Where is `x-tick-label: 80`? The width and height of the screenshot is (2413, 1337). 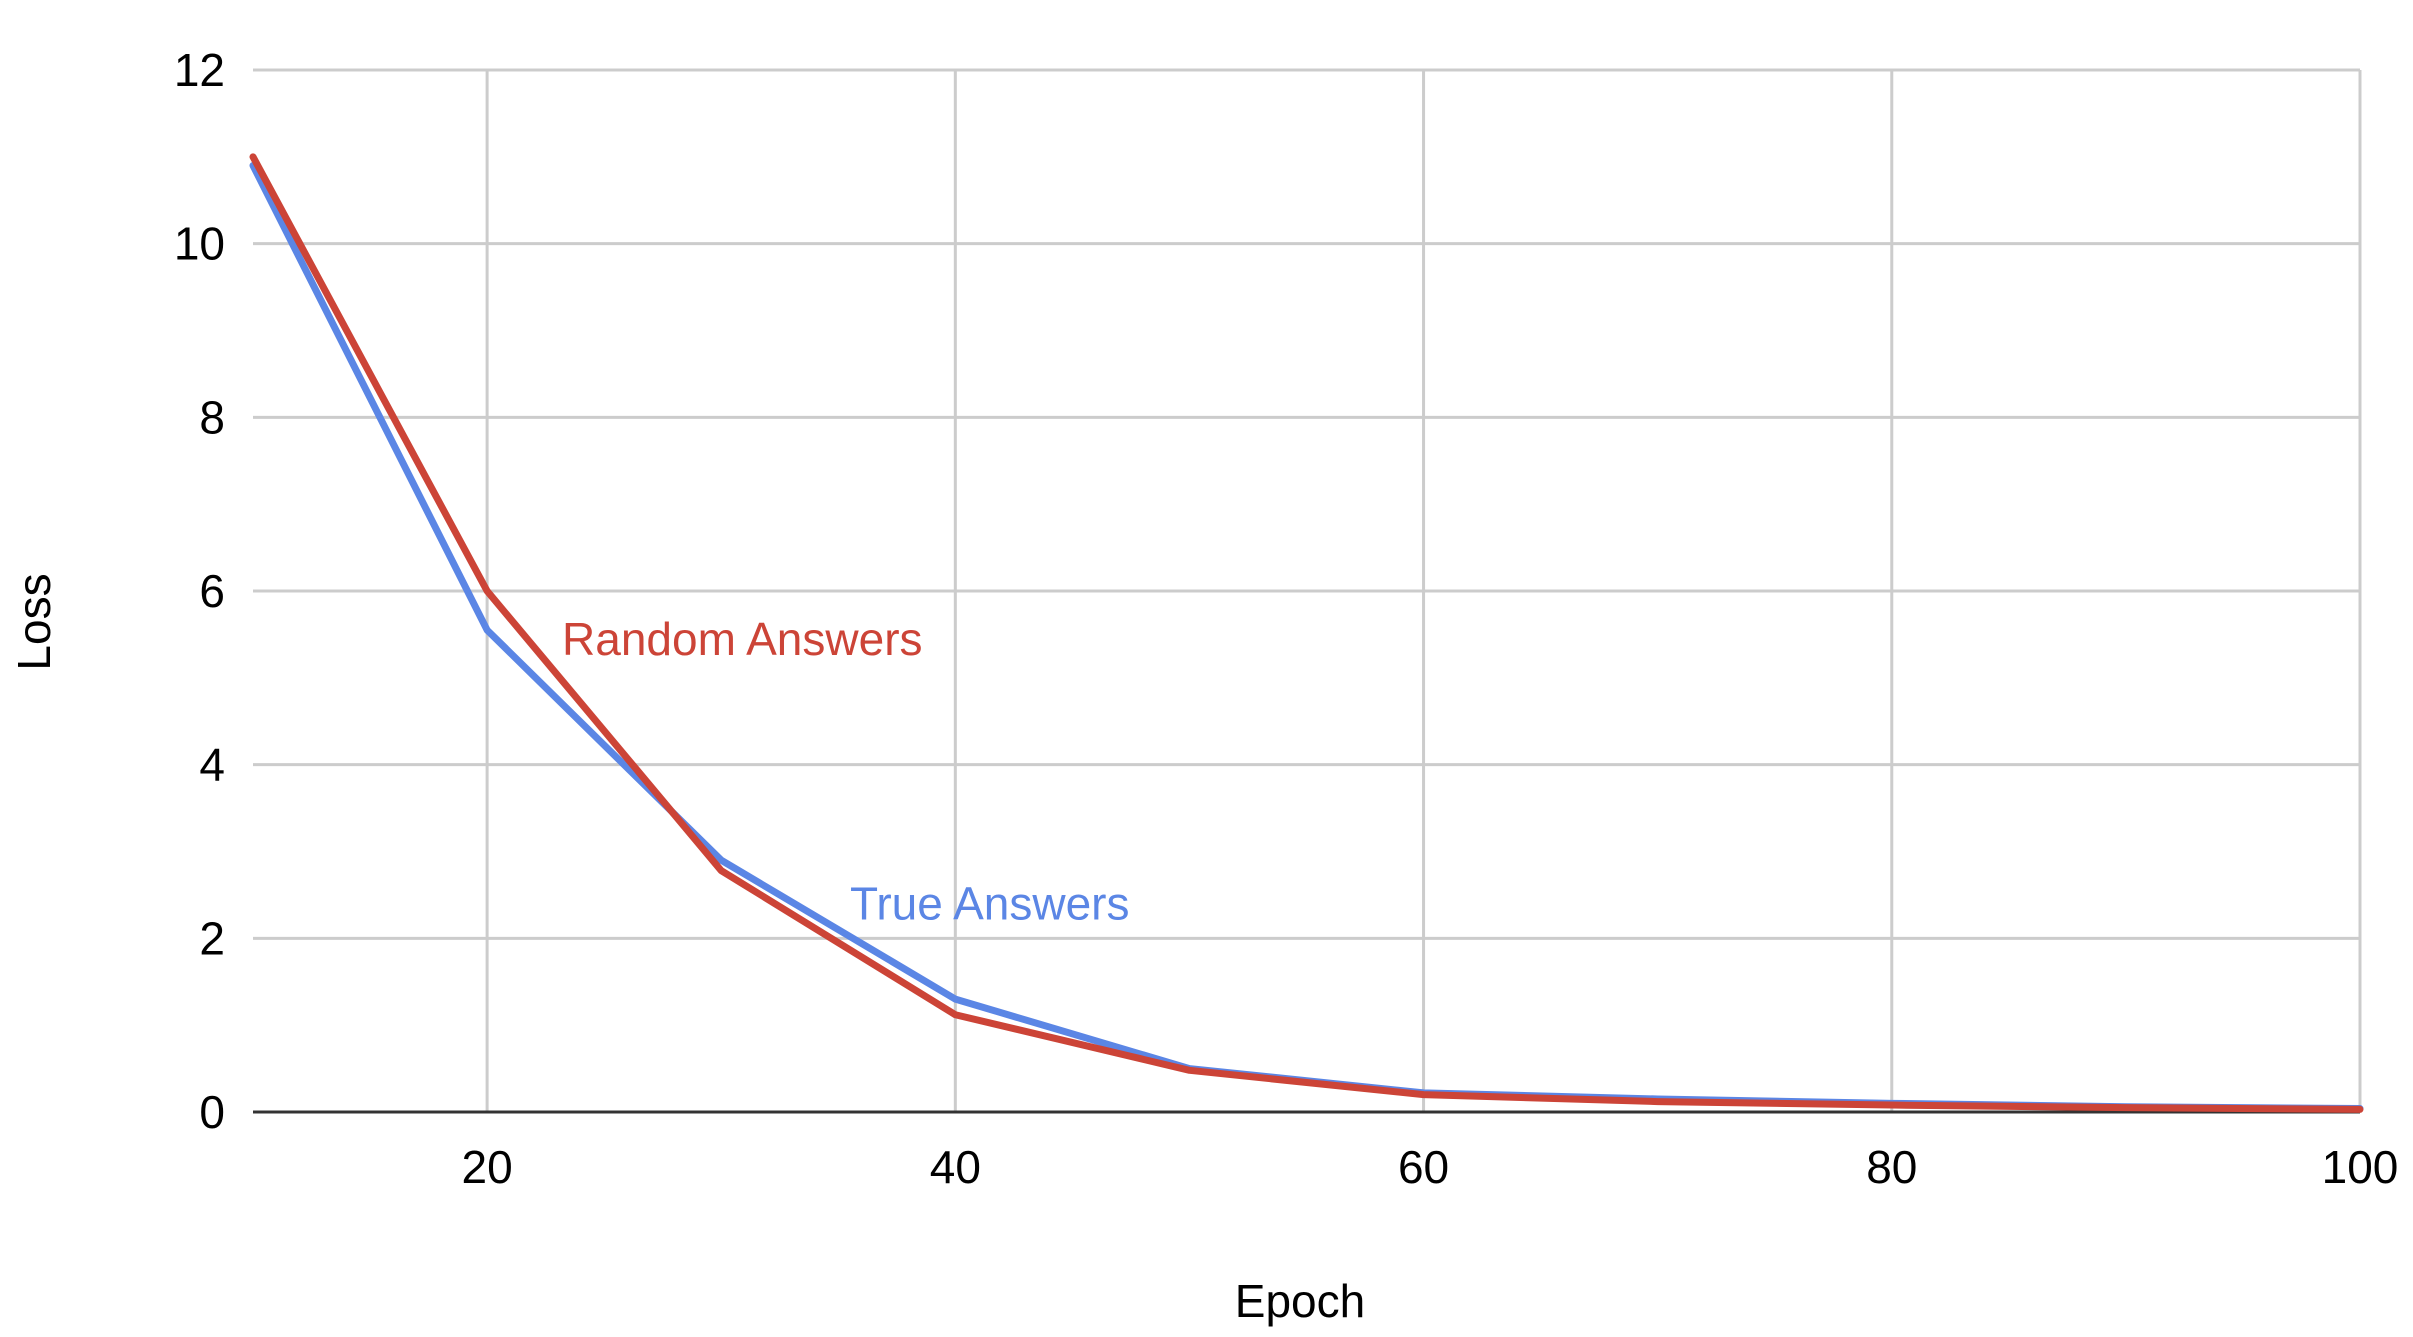 x-tick-label: 80 is located at coordinates (1891, 1167).